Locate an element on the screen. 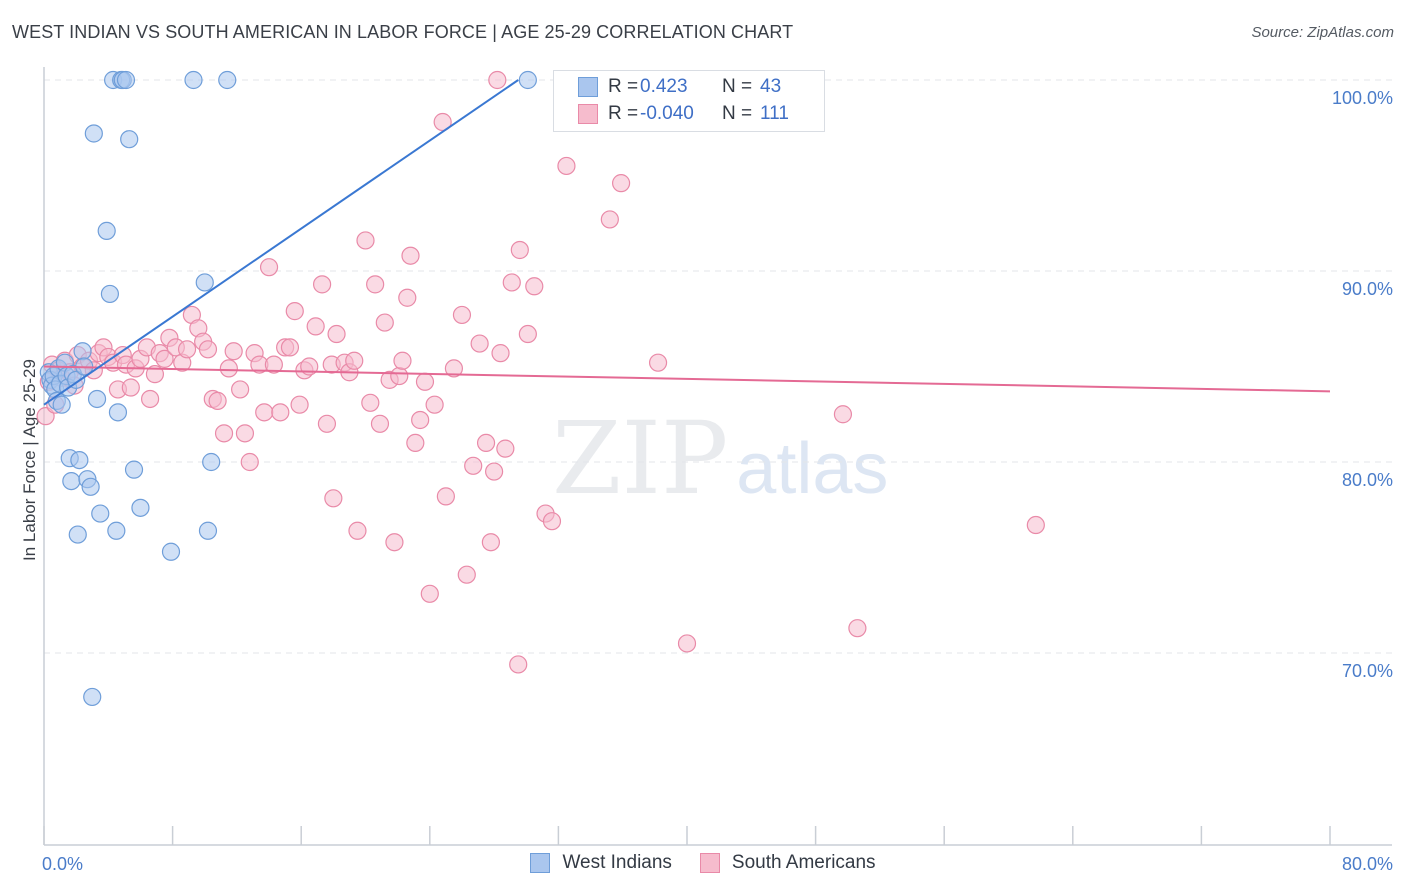 The height and width of the screenshot is (892, 1406). legend-n-value: 111 is located at coordinates (774, 113).